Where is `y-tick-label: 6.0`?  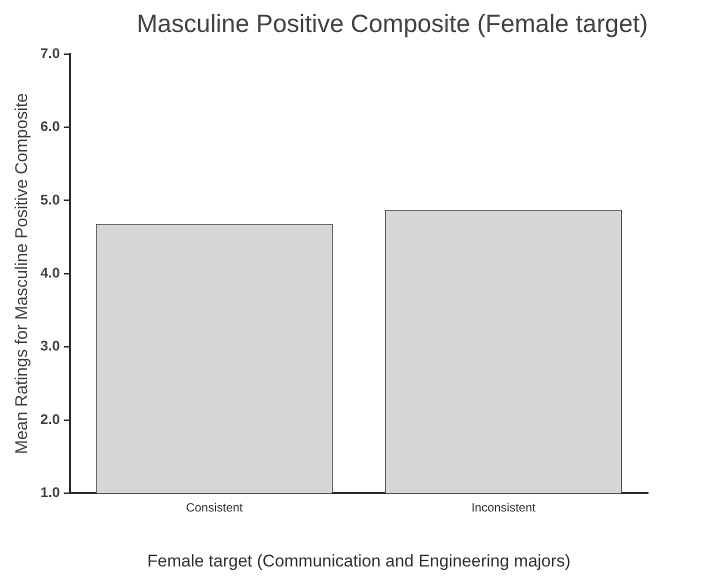 y-tick-label: 6.0 is located at coordinates (50, 126).